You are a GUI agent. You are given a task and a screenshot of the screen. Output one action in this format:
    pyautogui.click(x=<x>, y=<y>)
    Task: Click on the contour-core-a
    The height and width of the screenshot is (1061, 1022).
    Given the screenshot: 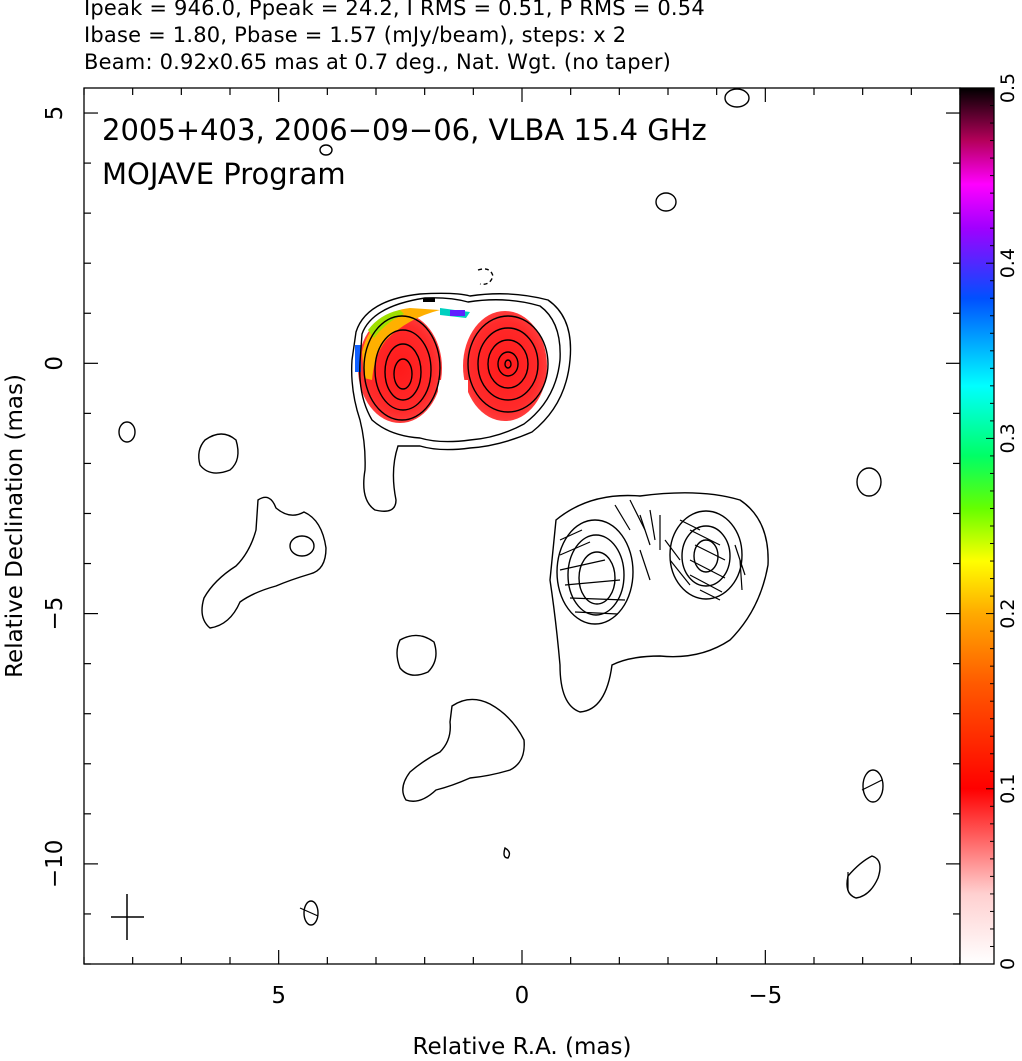 What is the action you would take?
    pyautogui.click(x=402, y=368)
    